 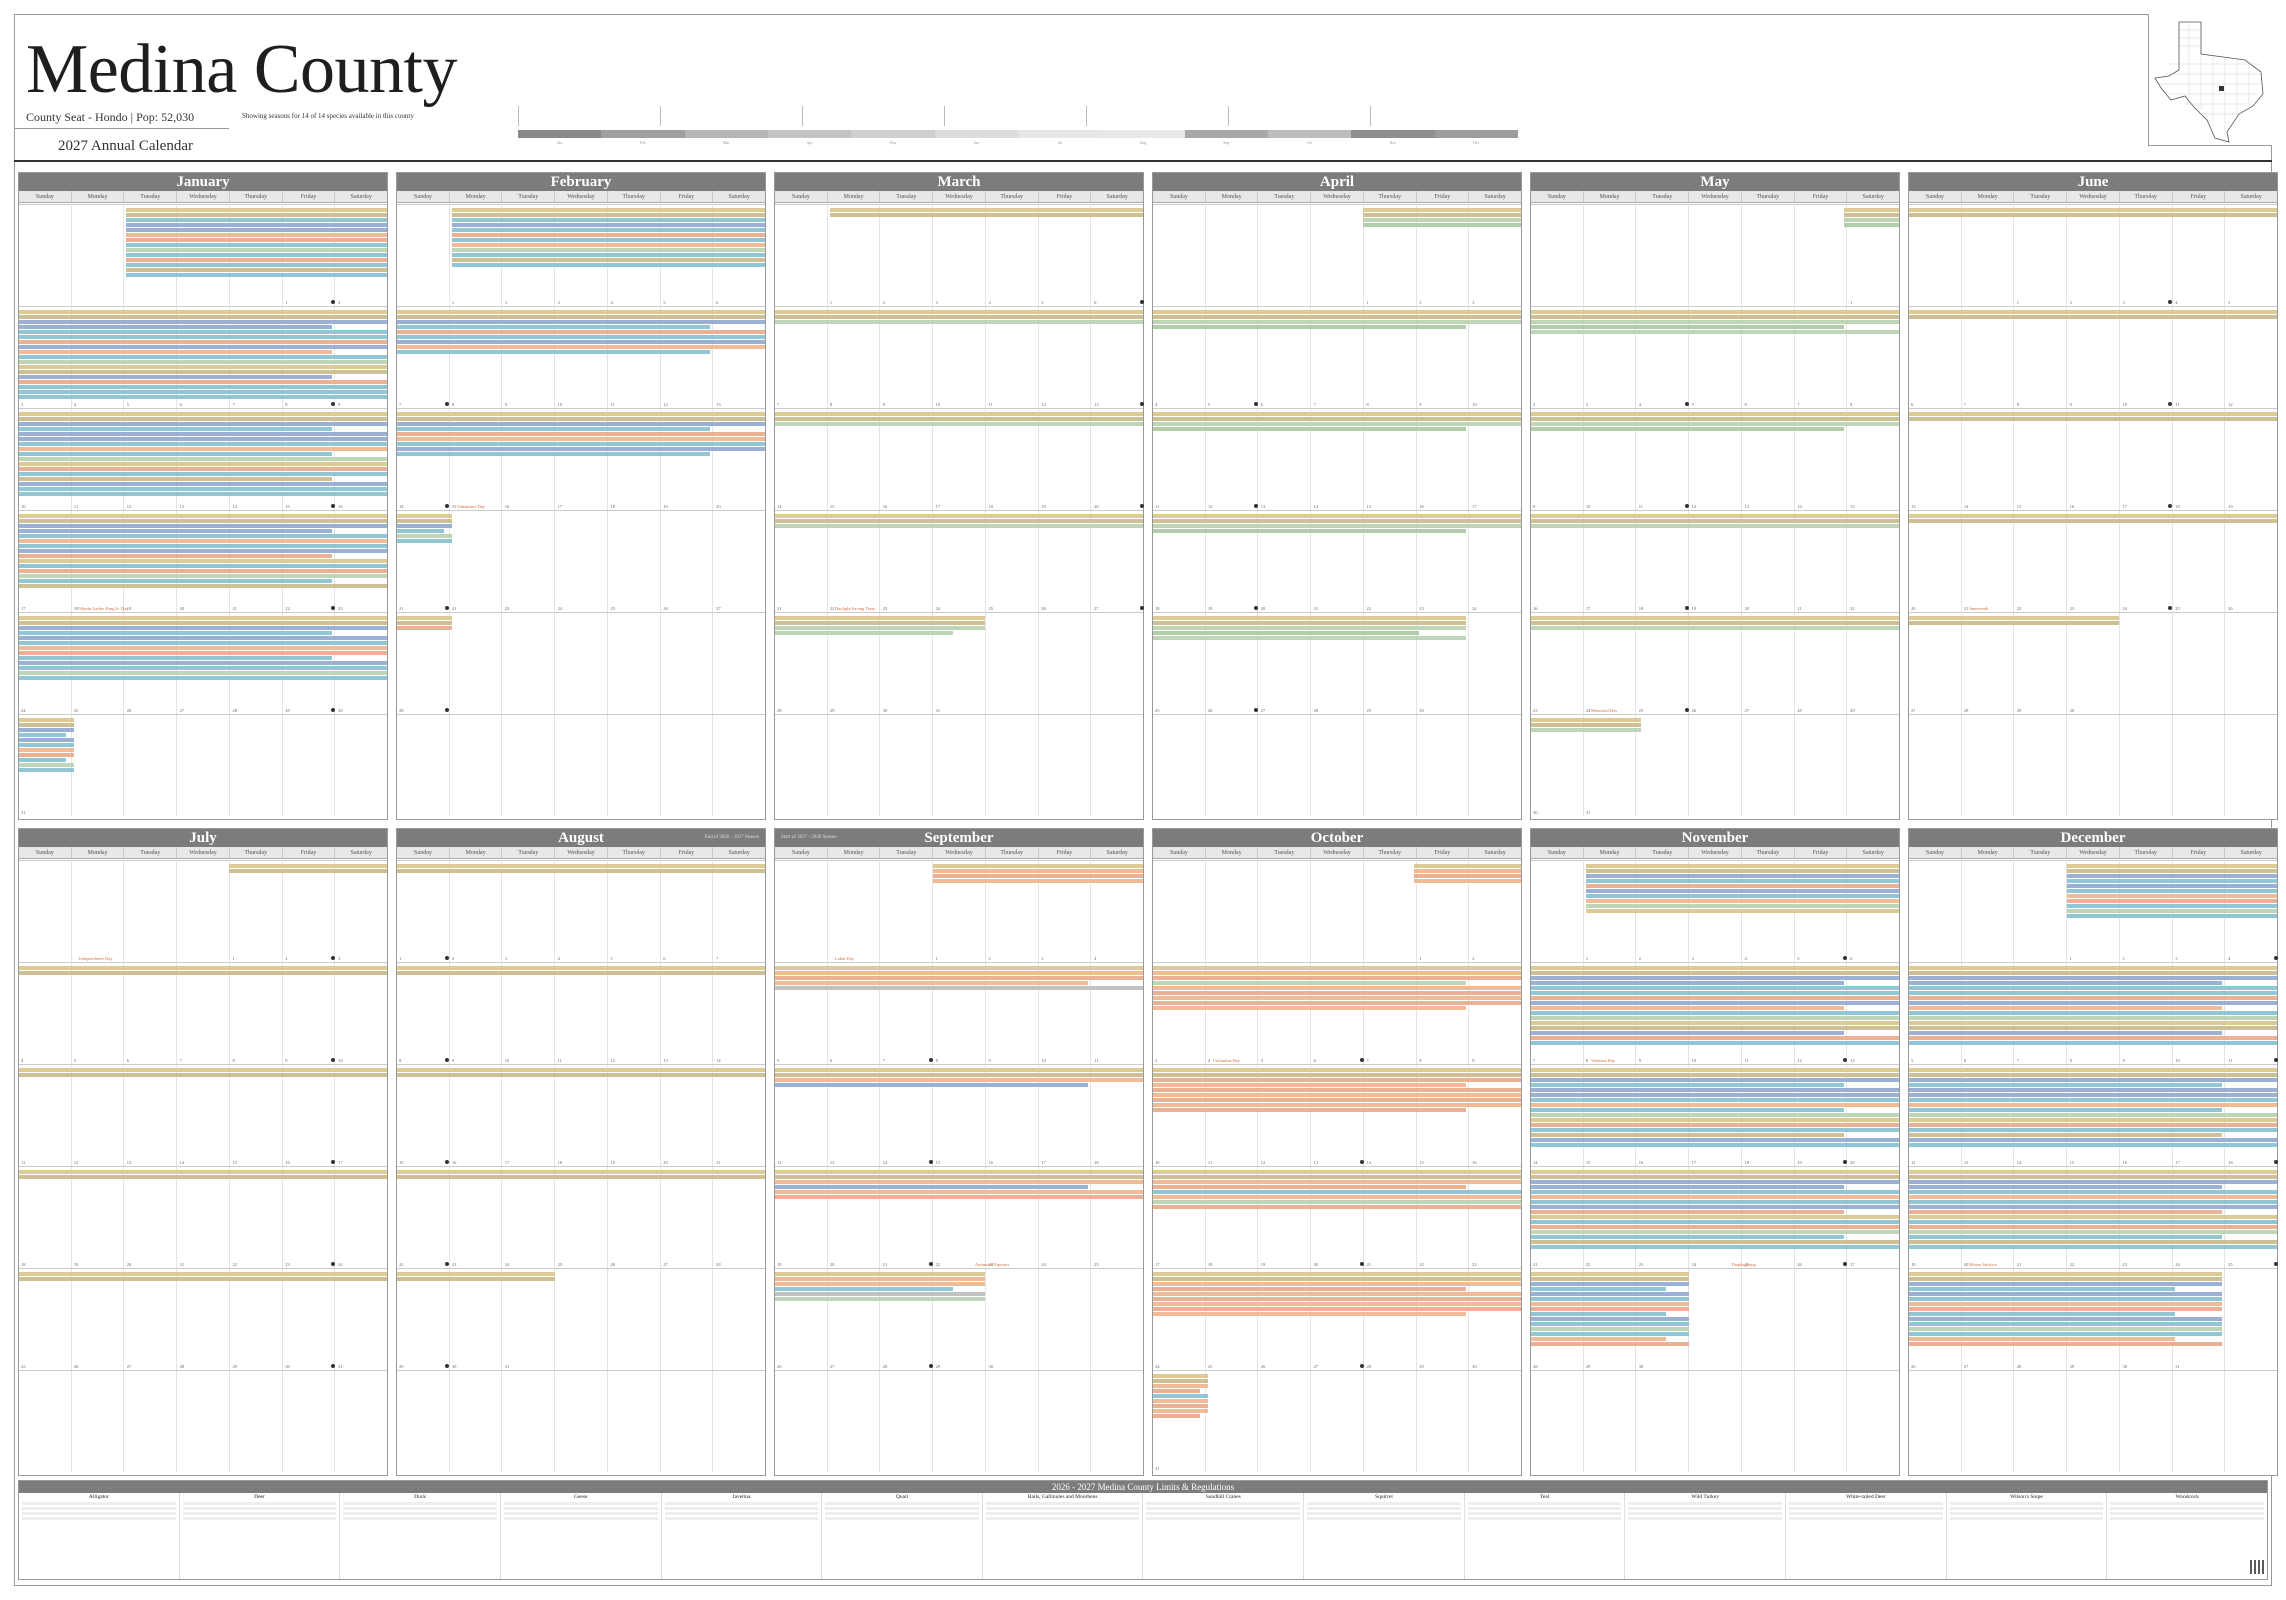 What do you see at coordinates (581, 1497) in the screenshot?
I see `regulation-species: Geese` at bounding box center [581, 1497].